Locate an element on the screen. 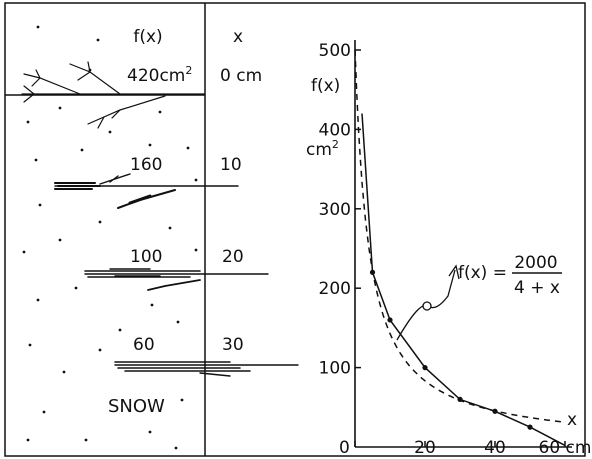 Image resolution: width=592 pixels, height=459 pixels. row-1-x: 10 is located at coordinates (231, 165).